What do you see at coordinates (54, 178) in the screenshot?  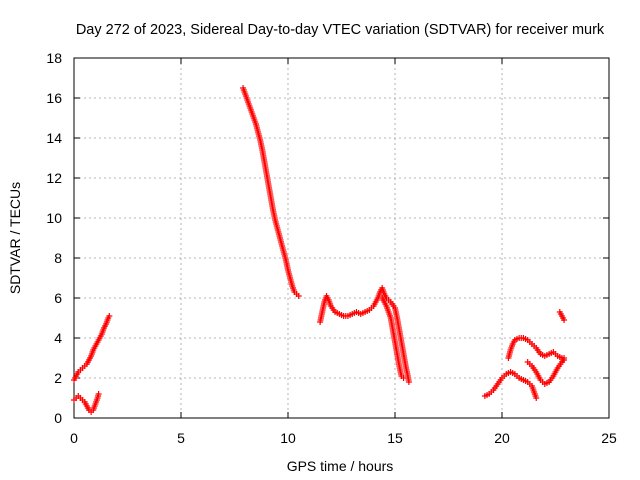 I see `y-tick-label: 12` at bounding box center [54, 178].